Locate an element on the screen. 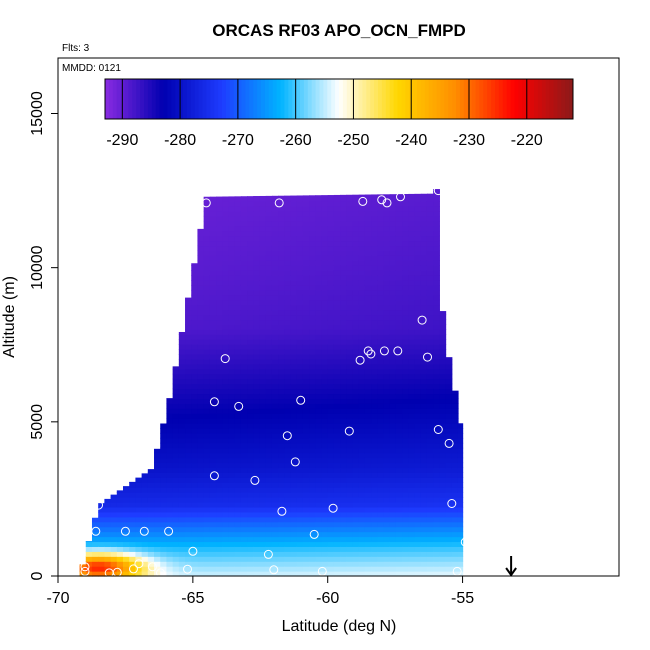 The width and height of the screenshot is (650, 650). y-tick-label: 10000 is located at coordinates (37, 267).